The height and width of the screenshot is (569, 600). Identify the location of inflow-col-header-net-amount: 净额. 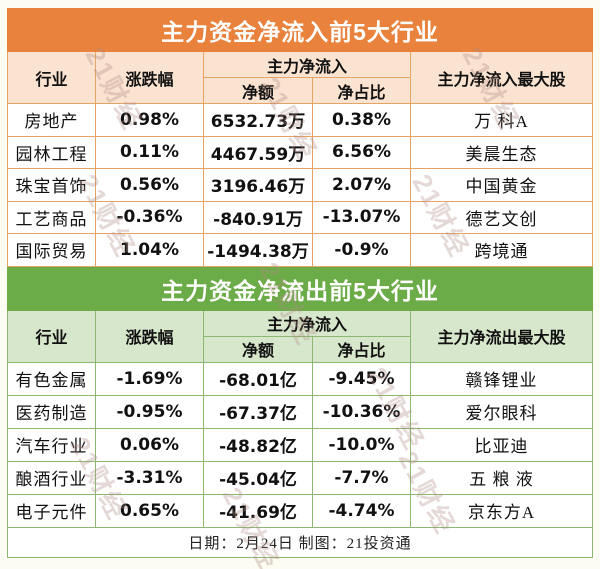
(258, 91).